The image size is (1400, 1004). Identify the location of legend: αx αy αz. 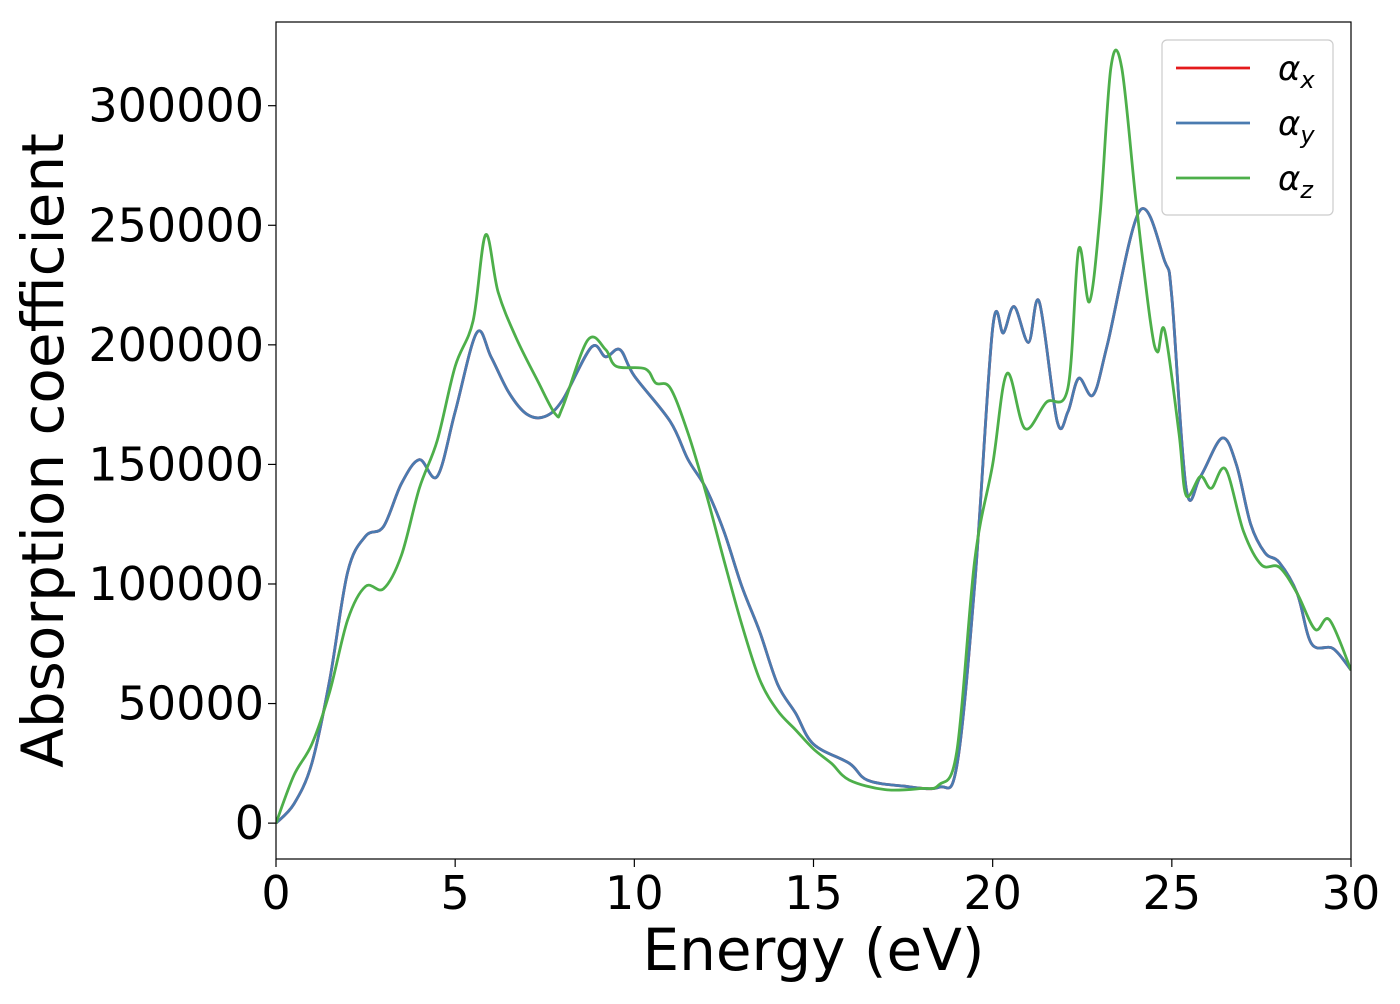
(1247, 127).